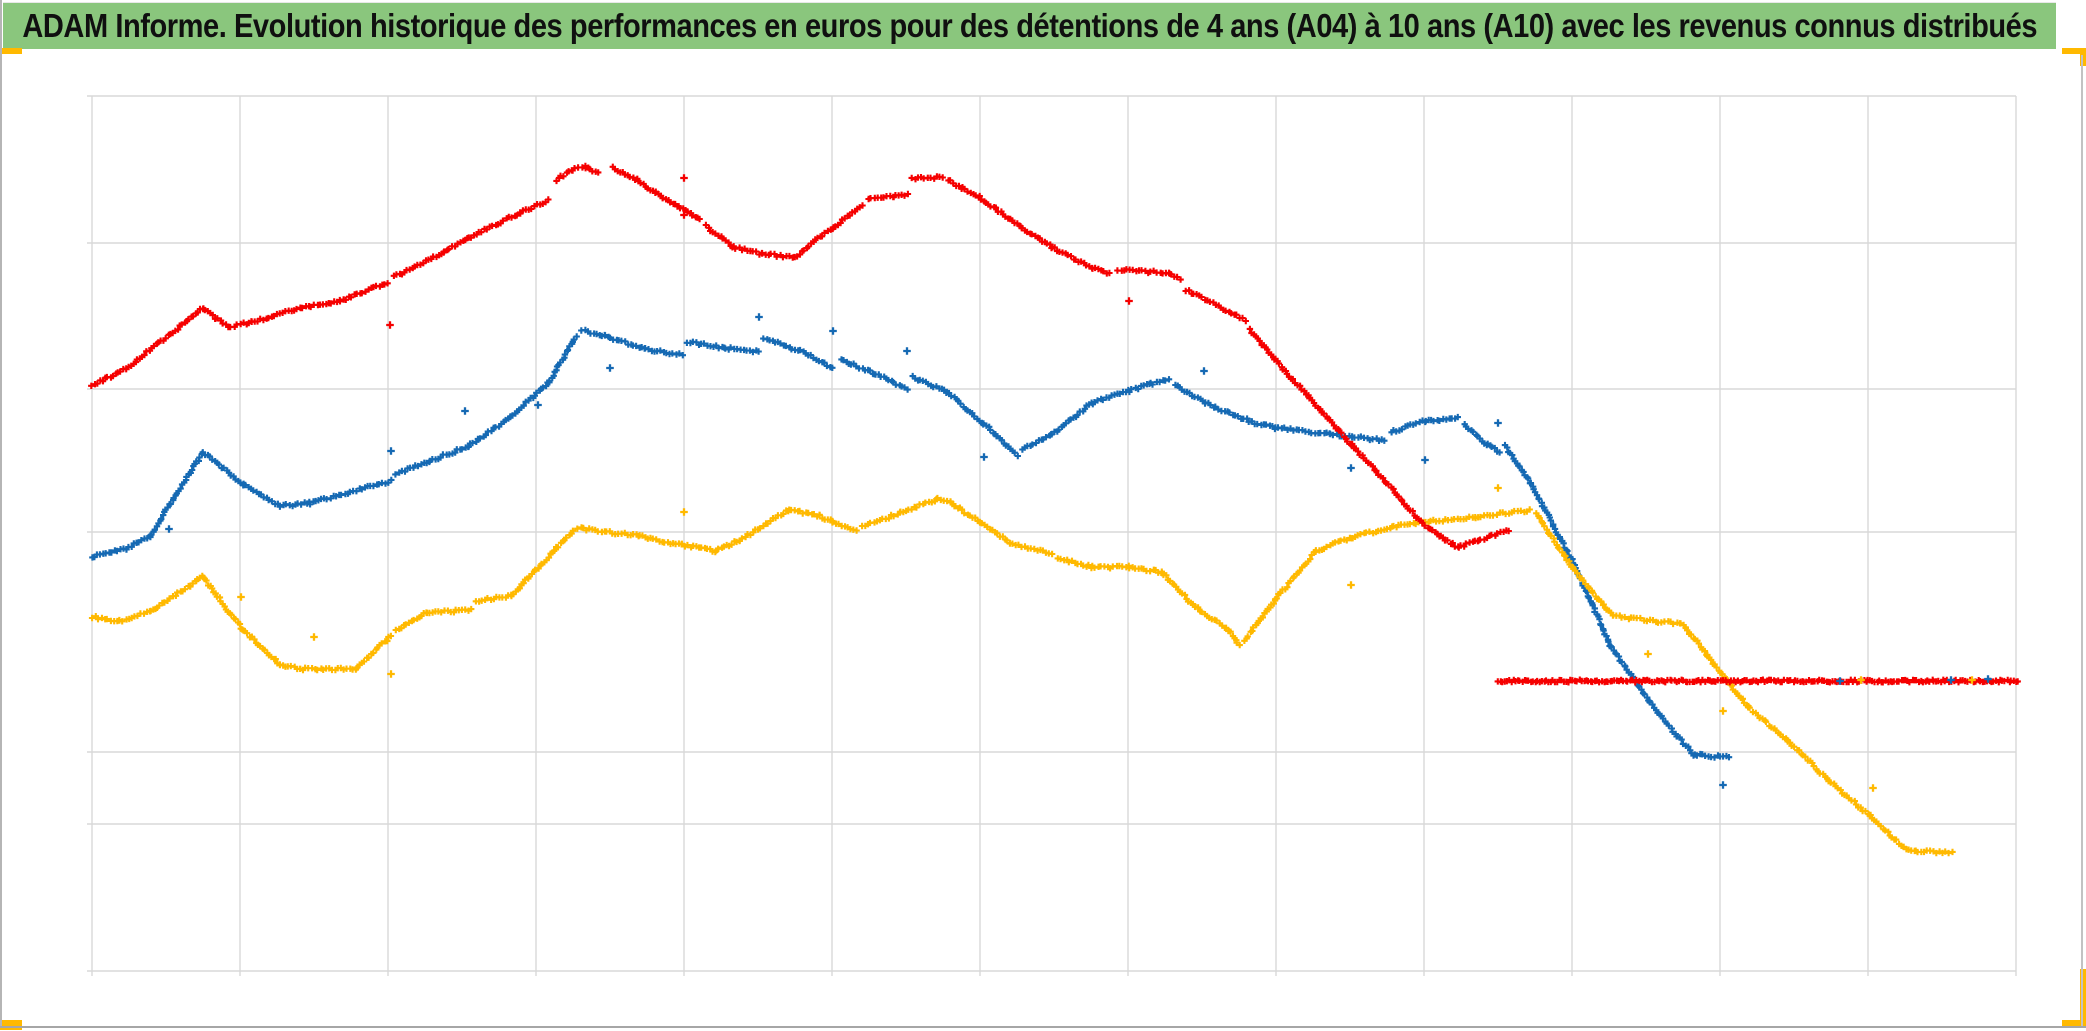  I want to click on selection-handle-bottom-right-foot, so click(2074, 1023).